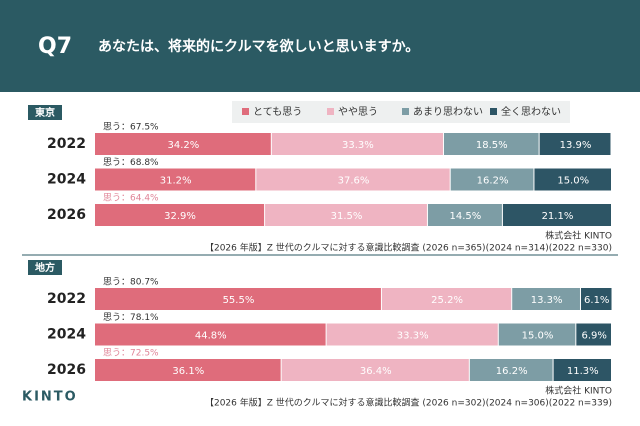  What do you see at coordinates (131, 198) in the screenshot?
I see `summary-label: 思う：64.4%` at bounding box center [131, 198].